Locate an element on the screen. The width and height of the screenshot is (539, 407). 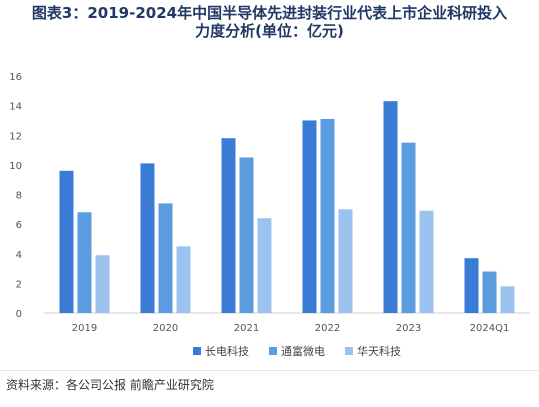
chart-title-line1: 图表3：2019-2024年中国半导体先进封装行业代表上市企业科研投入 is located at coordinates (269, 13).